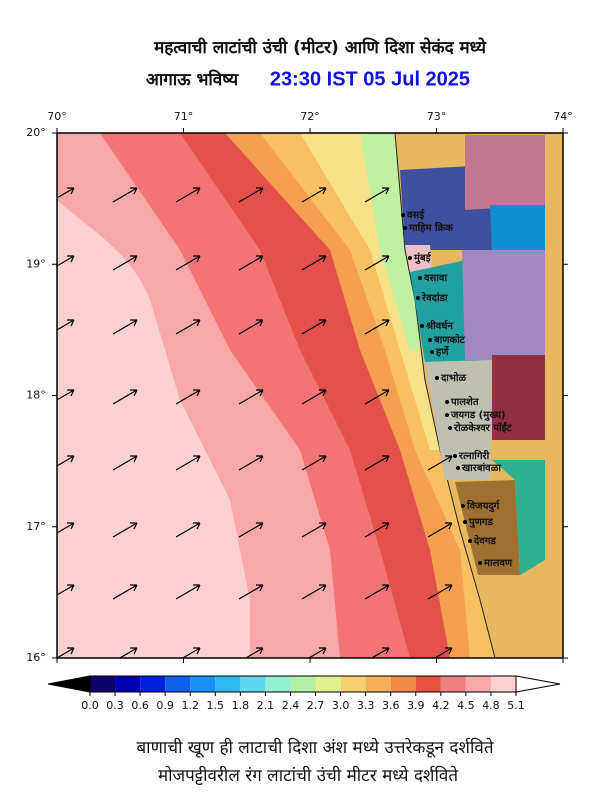 Image resolution: width=600 pixels, height=800 pixels. I want to click on place-label: मालवण, so click(498, 563).